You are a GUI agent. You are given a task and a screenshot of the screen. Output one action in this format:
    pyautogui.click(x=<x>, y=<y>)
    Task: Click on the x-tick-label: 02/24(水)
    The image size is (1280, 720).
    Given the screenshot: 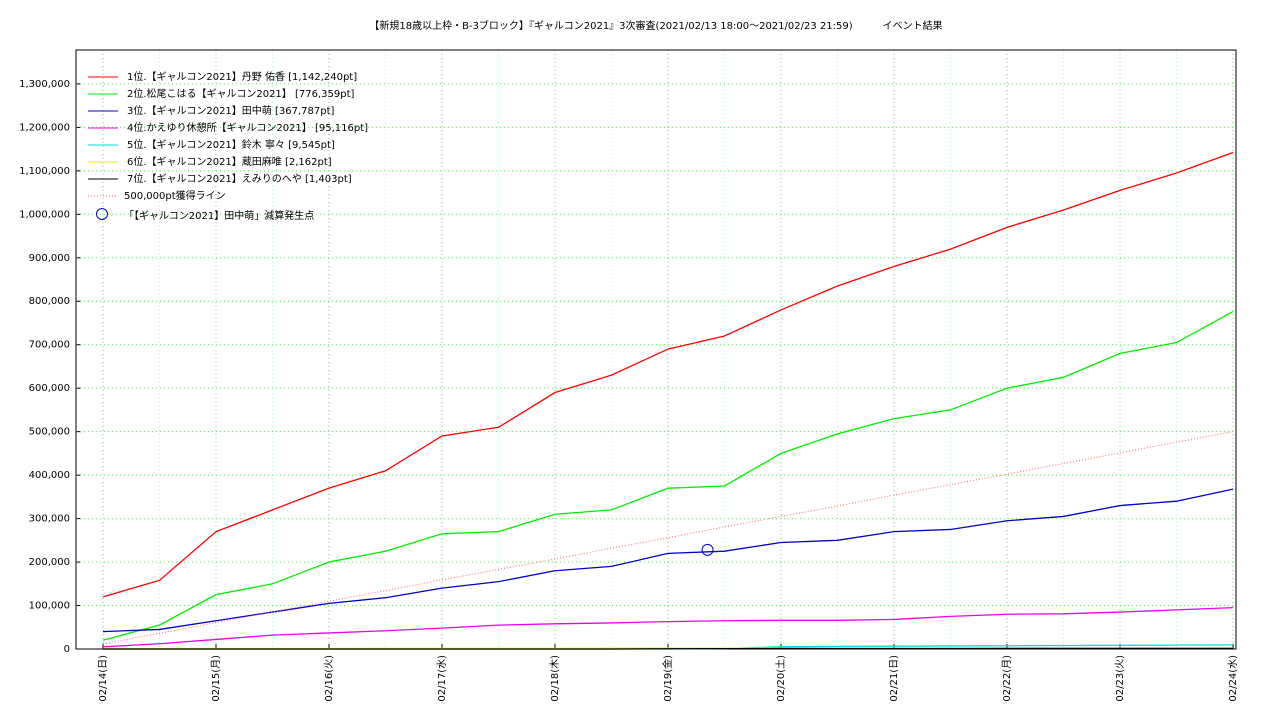 What is the action you would take?
    pyautogui.click(x=1233, y=678)
    